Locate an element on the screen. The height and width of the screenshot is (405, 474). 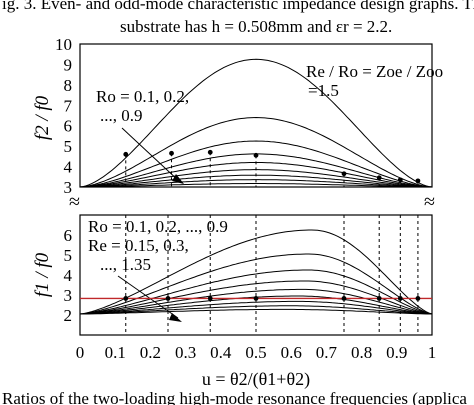
x-tick-label: 0.2 is located at coordinates (150, 352).